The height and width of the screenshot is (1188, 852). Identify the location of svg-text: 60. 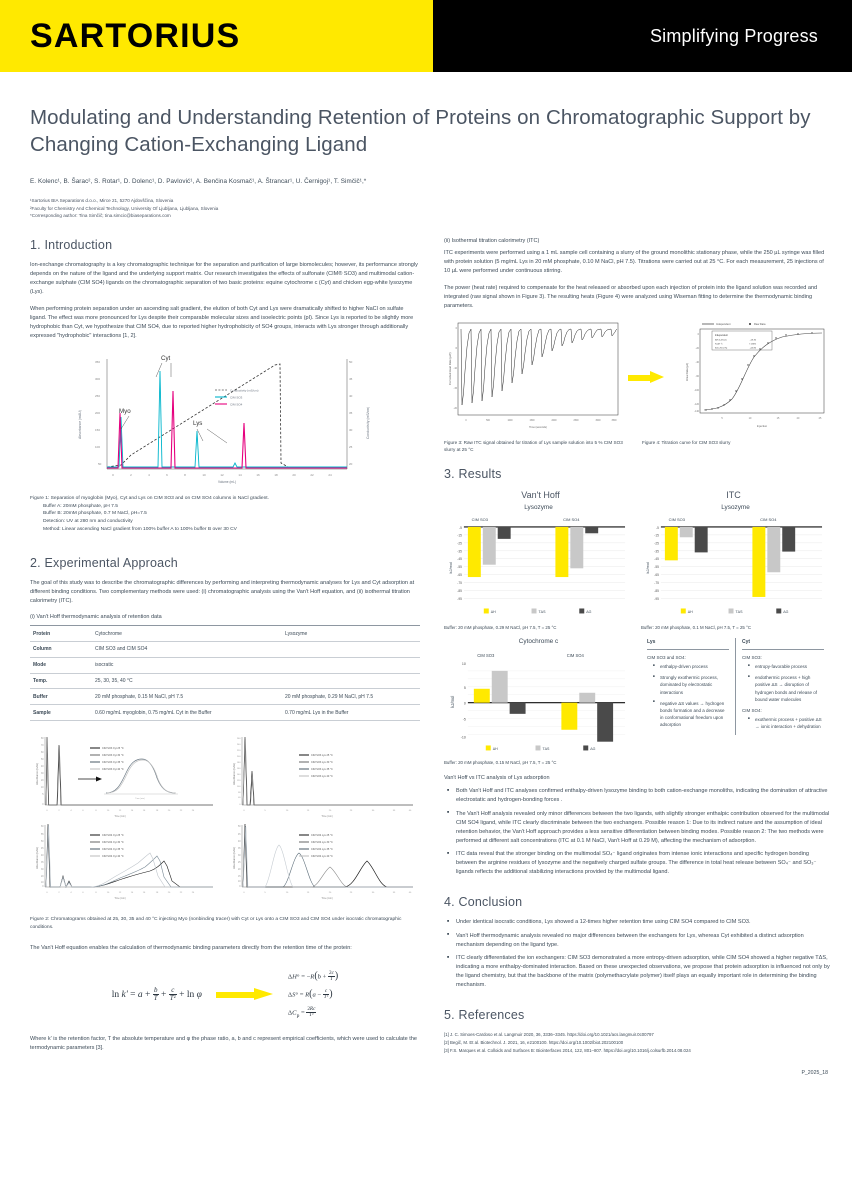
(42, 753).